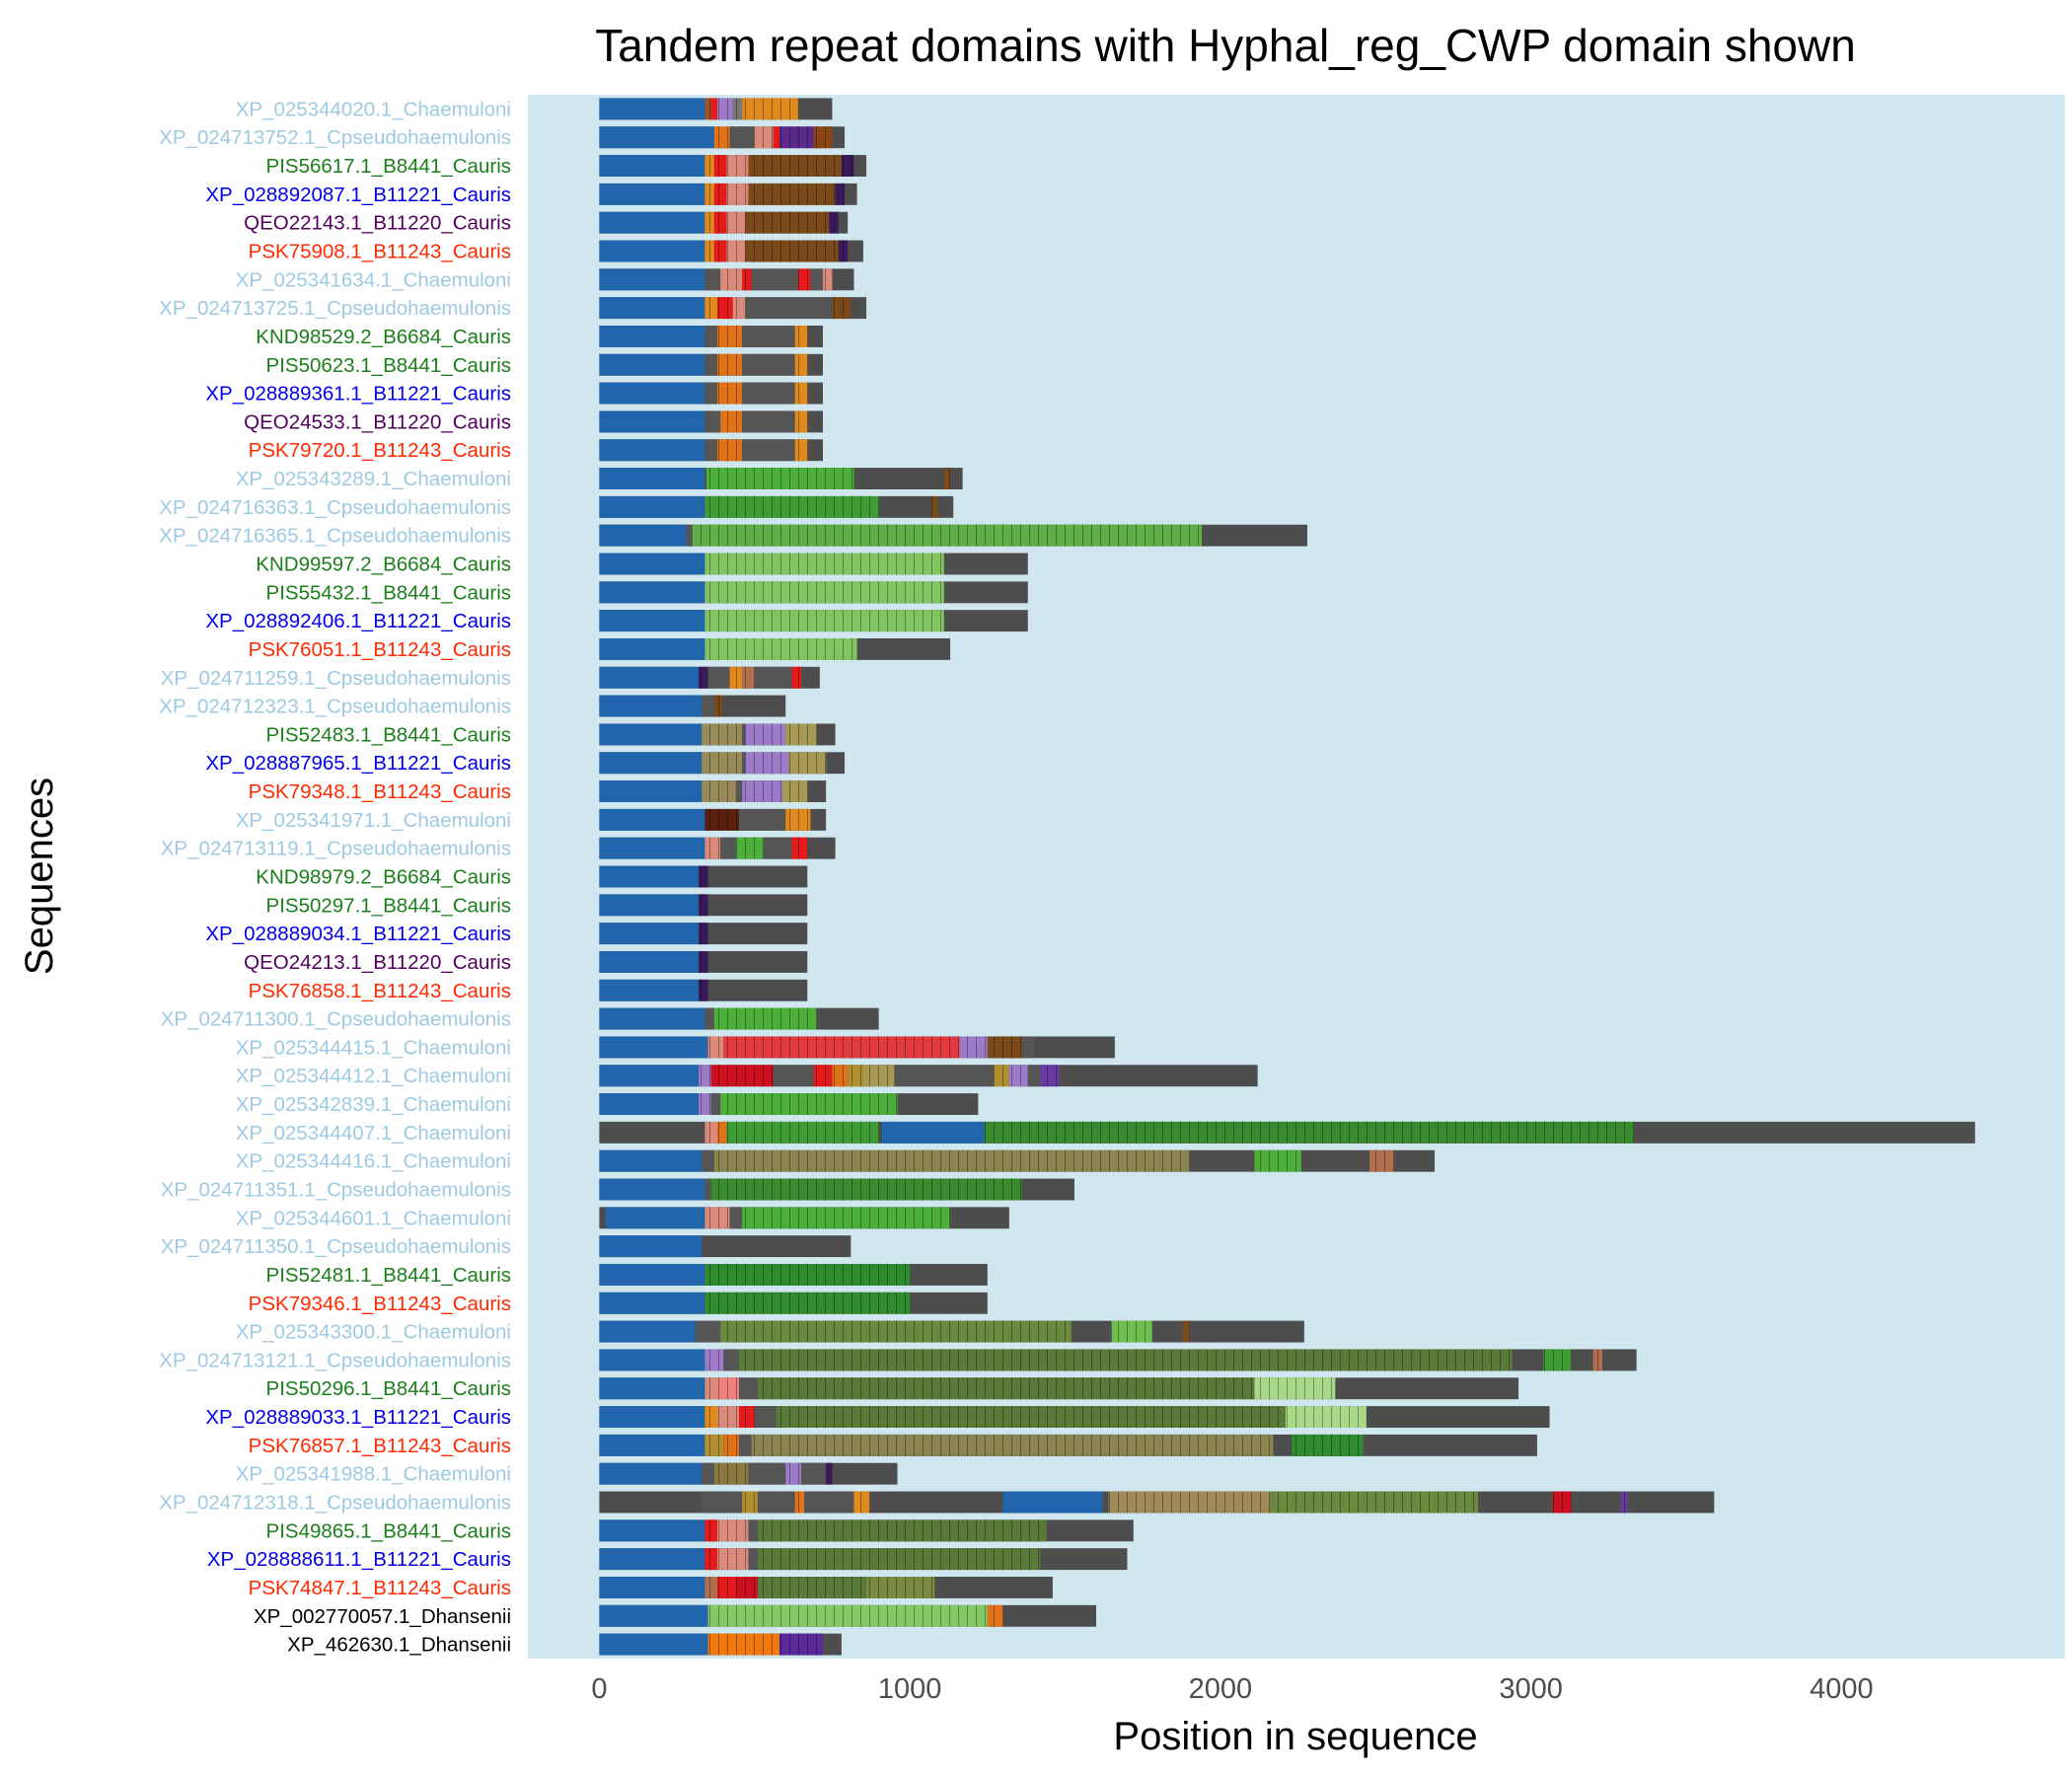  I want to click on sequence-label: XP_024716363.1_Cpseudohaemulonis, so click(335, 508).